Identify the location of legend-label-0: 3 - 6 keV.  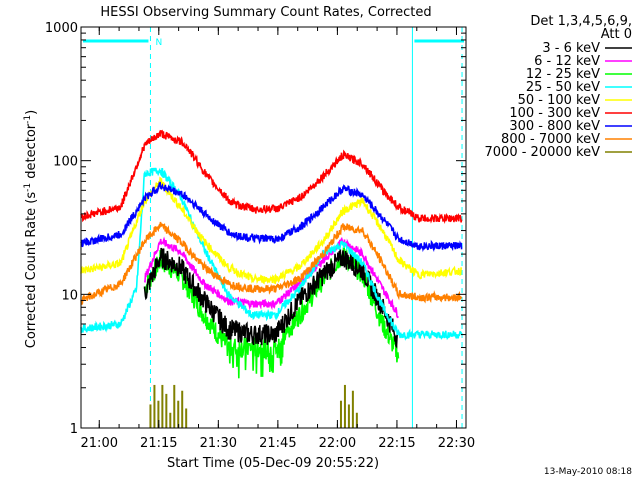
(571, 48).